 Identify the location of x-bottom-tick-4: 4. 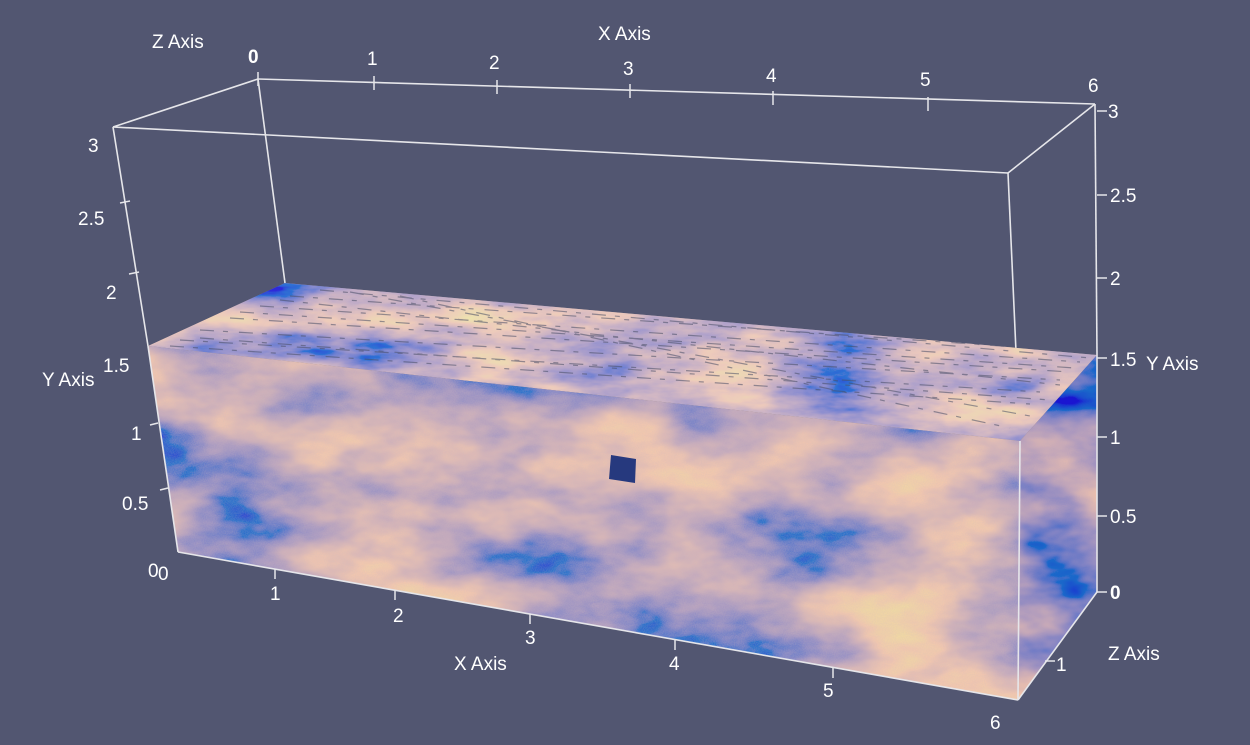
(674, 664).